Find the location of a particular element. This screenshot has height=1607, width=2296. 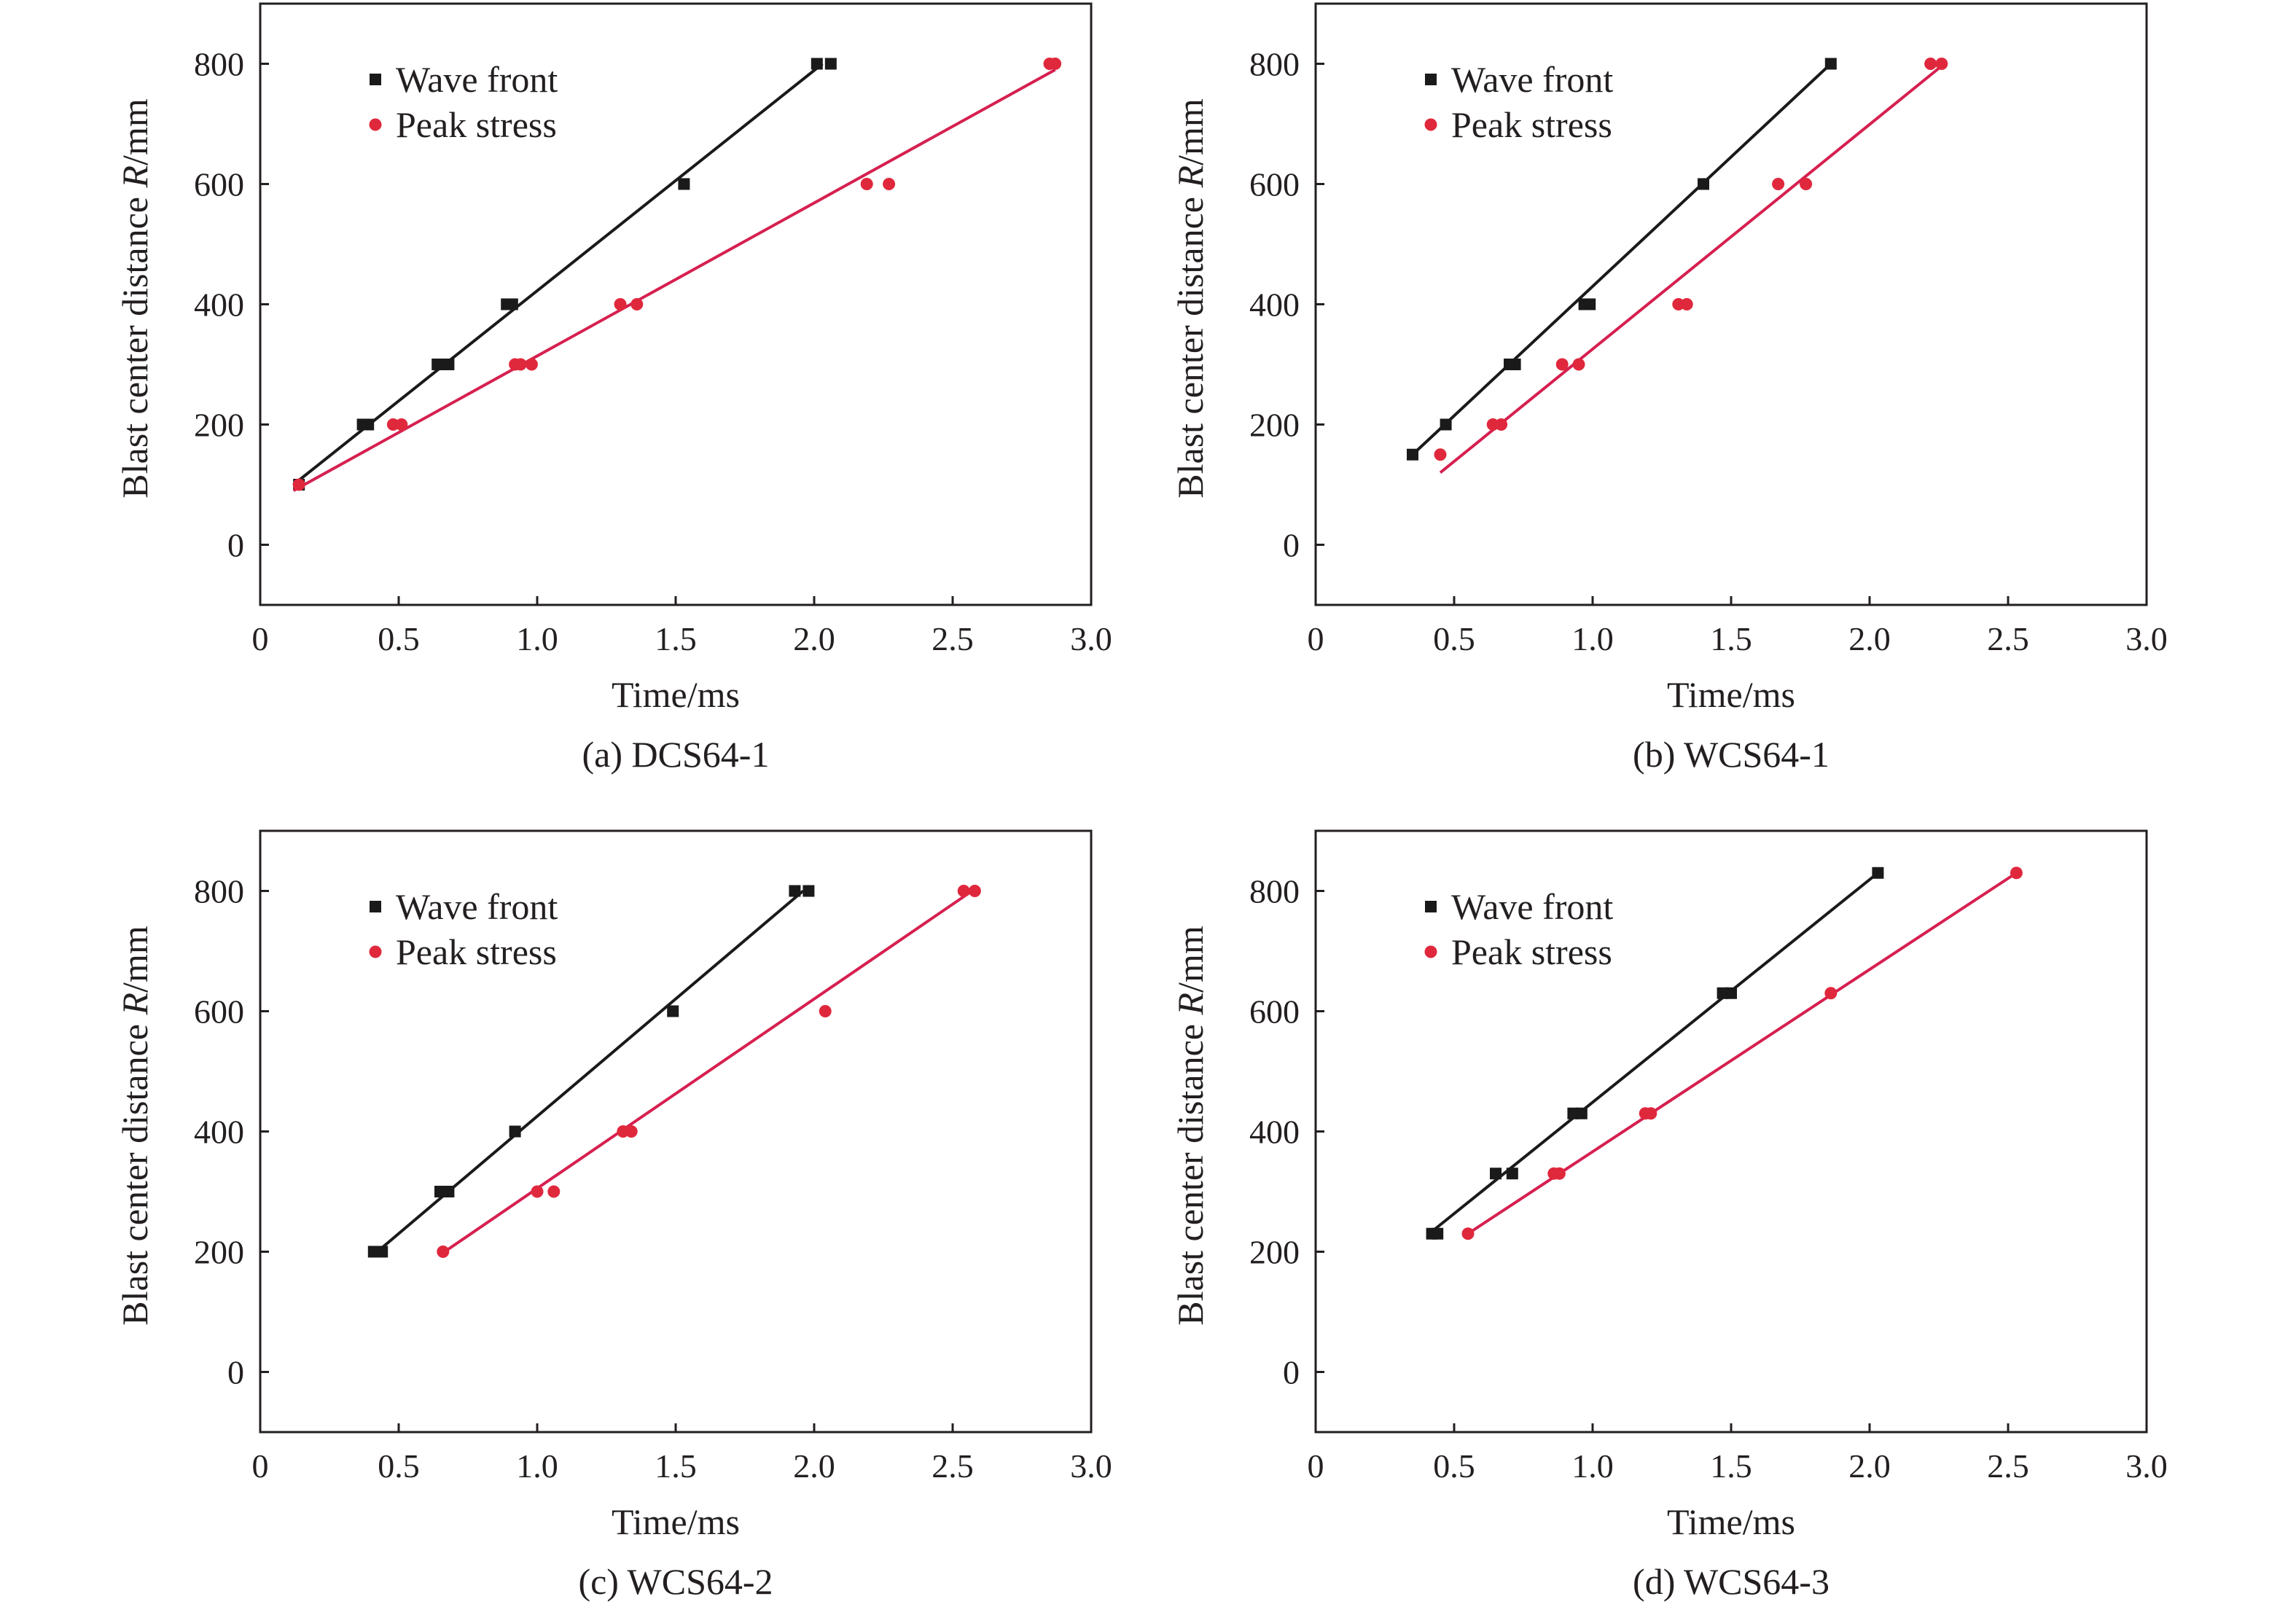

y-axis-title-part: Blast center distance is located at coordinates (134, 343).